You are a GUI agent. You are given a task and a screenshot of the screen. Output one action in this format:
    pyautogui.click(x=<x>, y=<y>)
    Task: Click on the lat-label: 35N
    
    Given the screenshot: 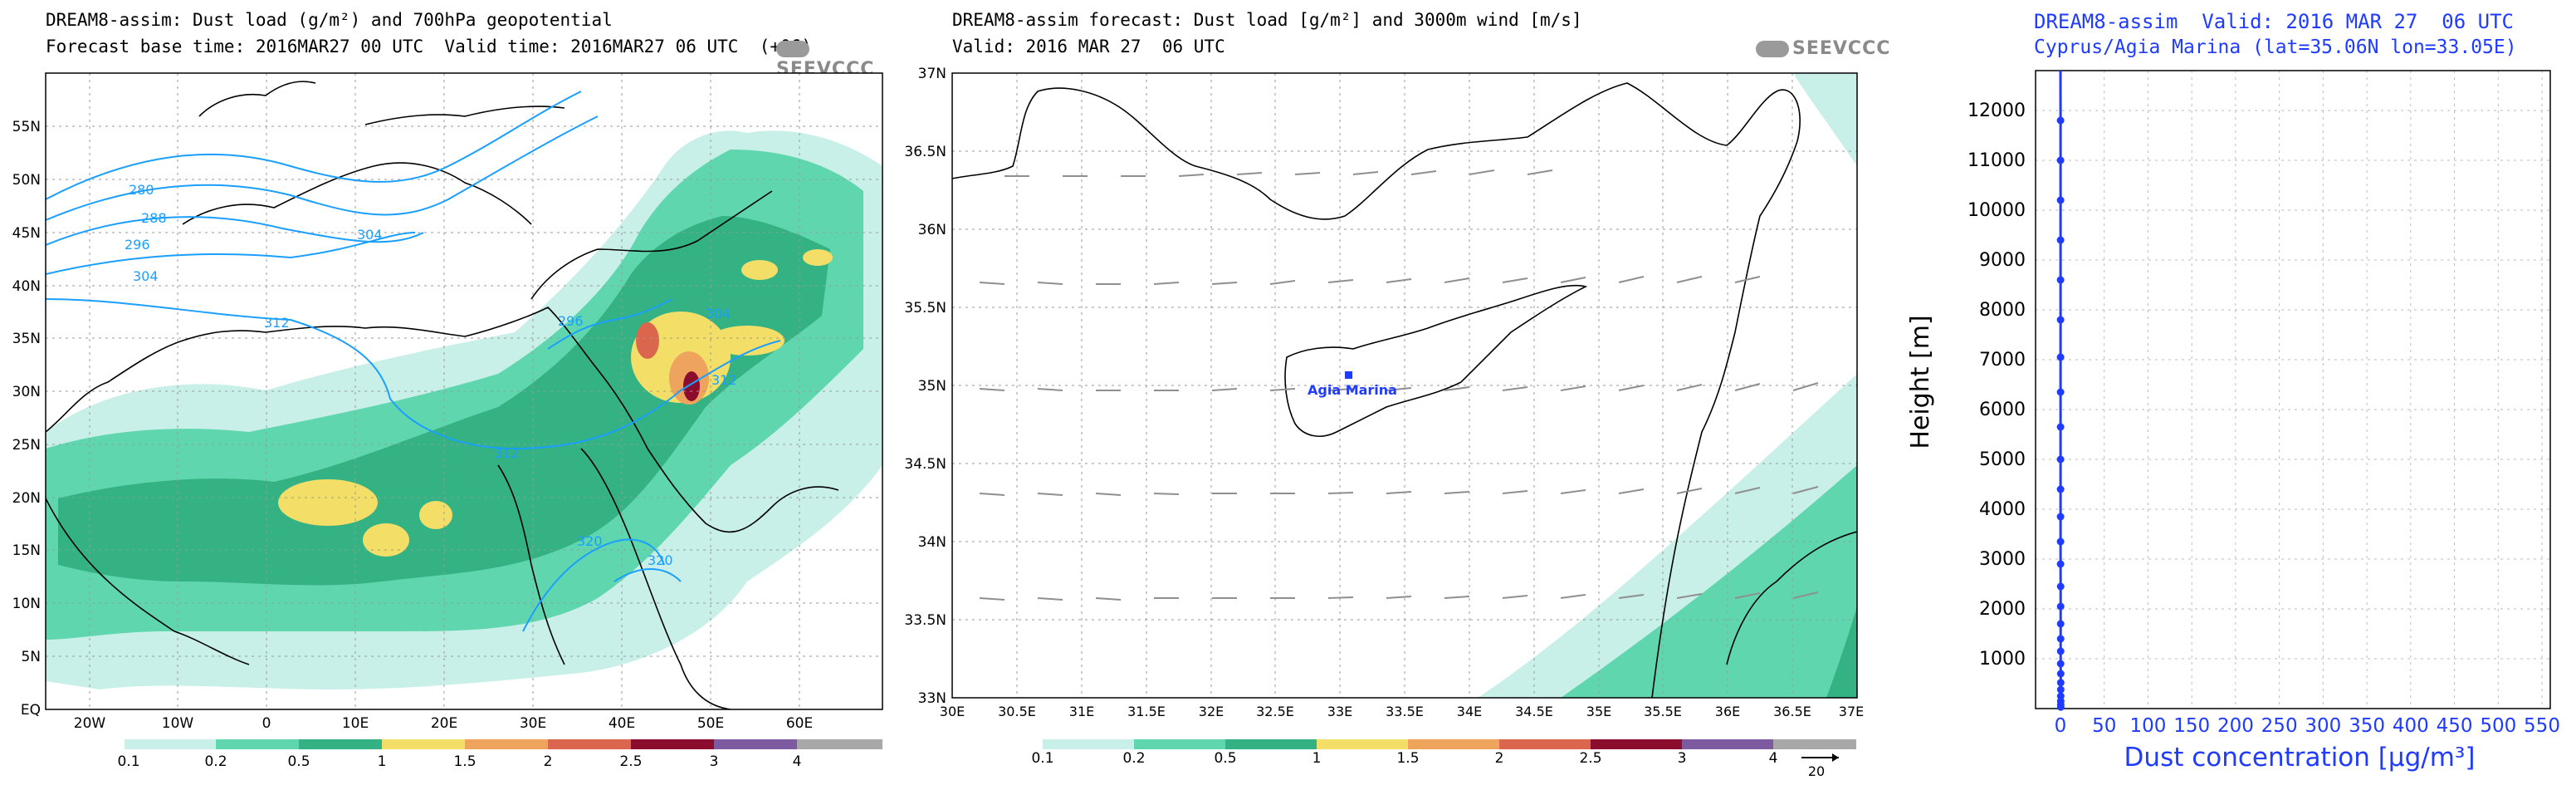 What is the action you would take?
    pyautogui.click(x=26, y=339)
    